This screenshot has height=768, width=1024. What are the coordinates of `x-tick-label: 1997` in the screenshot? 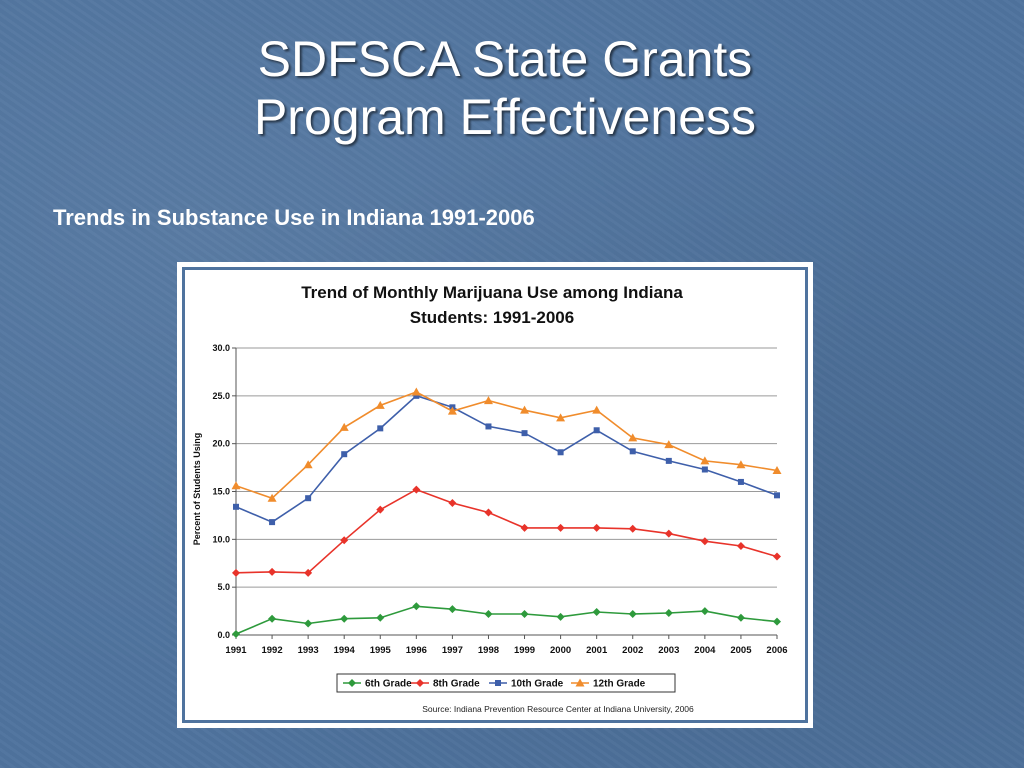 It's located at (452, 650).